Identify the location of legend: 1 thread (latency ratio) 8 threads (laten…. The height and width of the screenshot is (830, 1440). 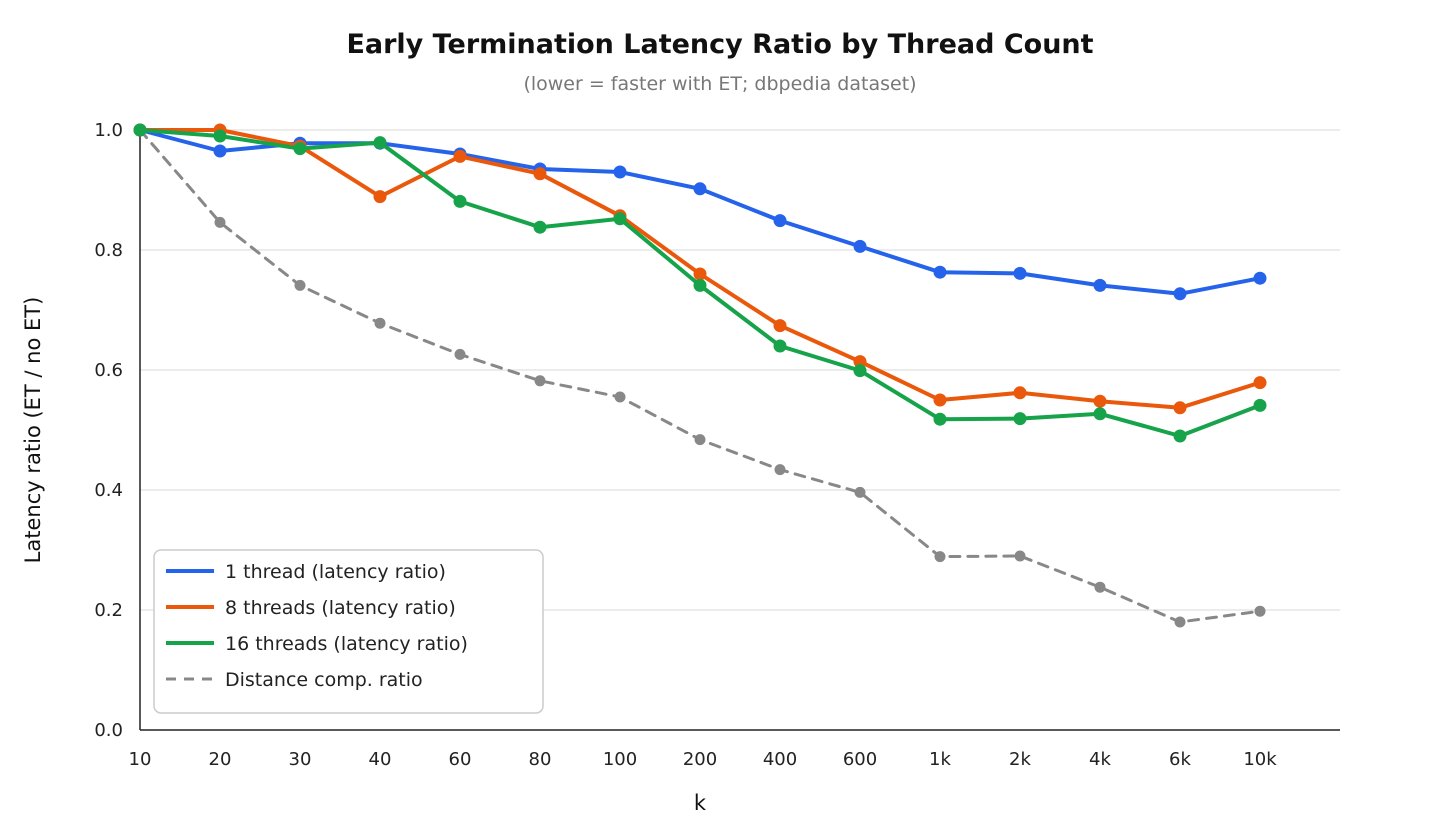
(348, 631).